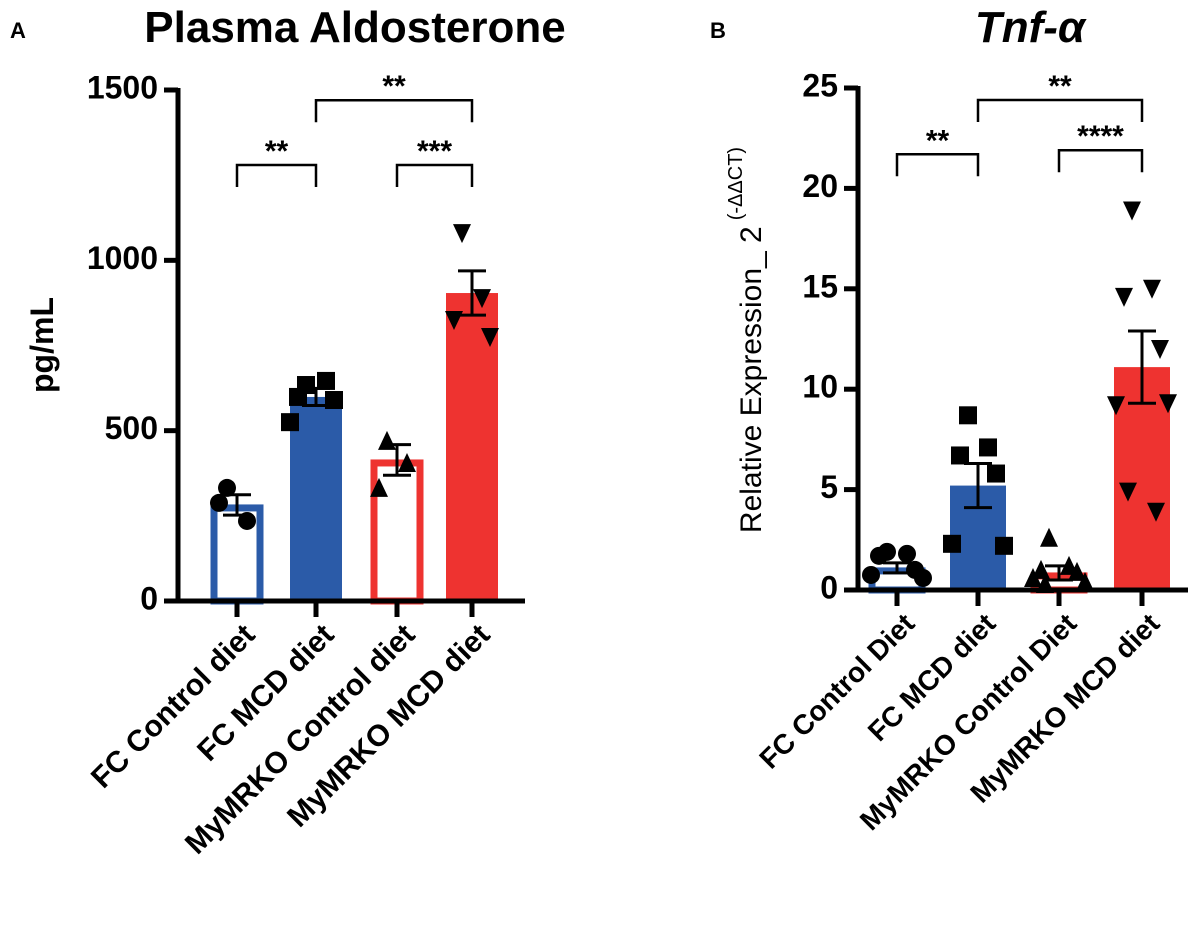  What do you see at coordinates (265, 692) in the screenshot?
I see `x-tick-label: FC MCD diet` at bounding box center [265, 692].